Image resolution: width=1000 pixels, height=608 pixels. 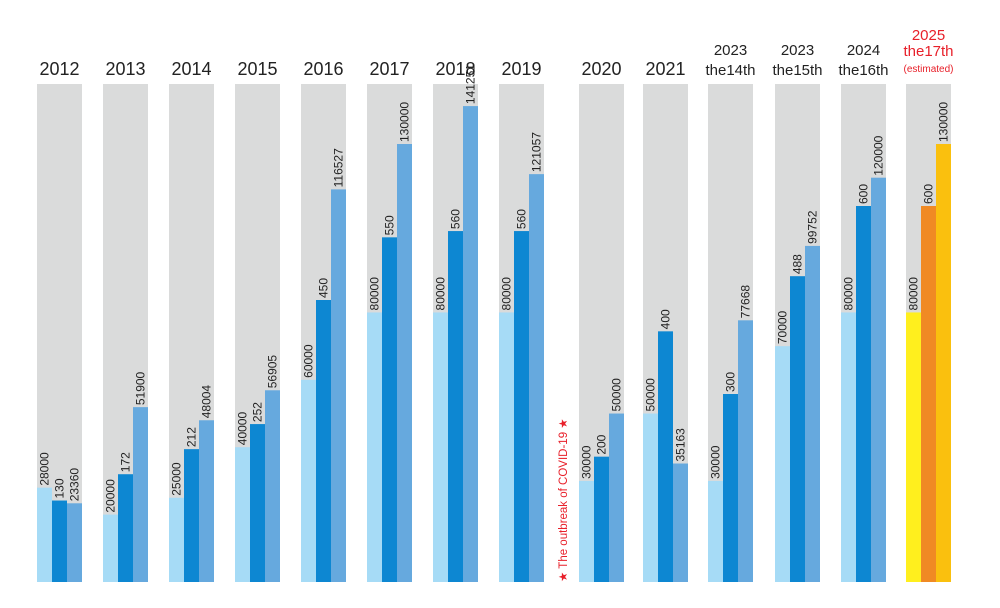 What do you see at coordinates (617, 395) in the screenshot?
I see `value-label: 50000` at bounding box center [617, 395].